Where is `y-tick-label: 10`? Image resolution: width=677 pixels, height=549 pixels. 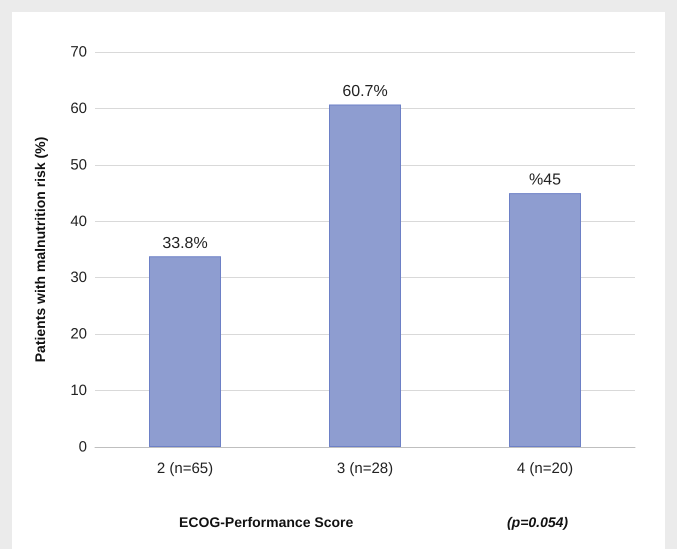 y-tick-label: 10 is located at coordinates (78, 391).